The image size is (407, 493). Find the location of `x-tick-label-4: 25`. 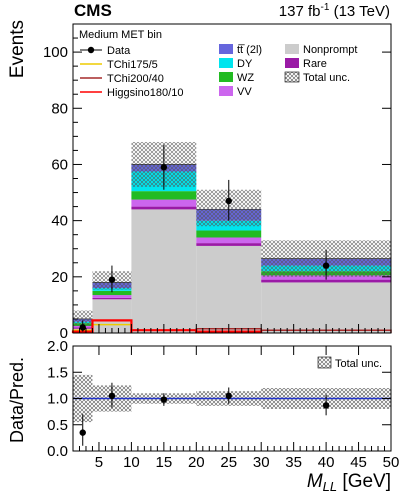

x-tick-label-4: 25 is located at coordinates (228, 462).